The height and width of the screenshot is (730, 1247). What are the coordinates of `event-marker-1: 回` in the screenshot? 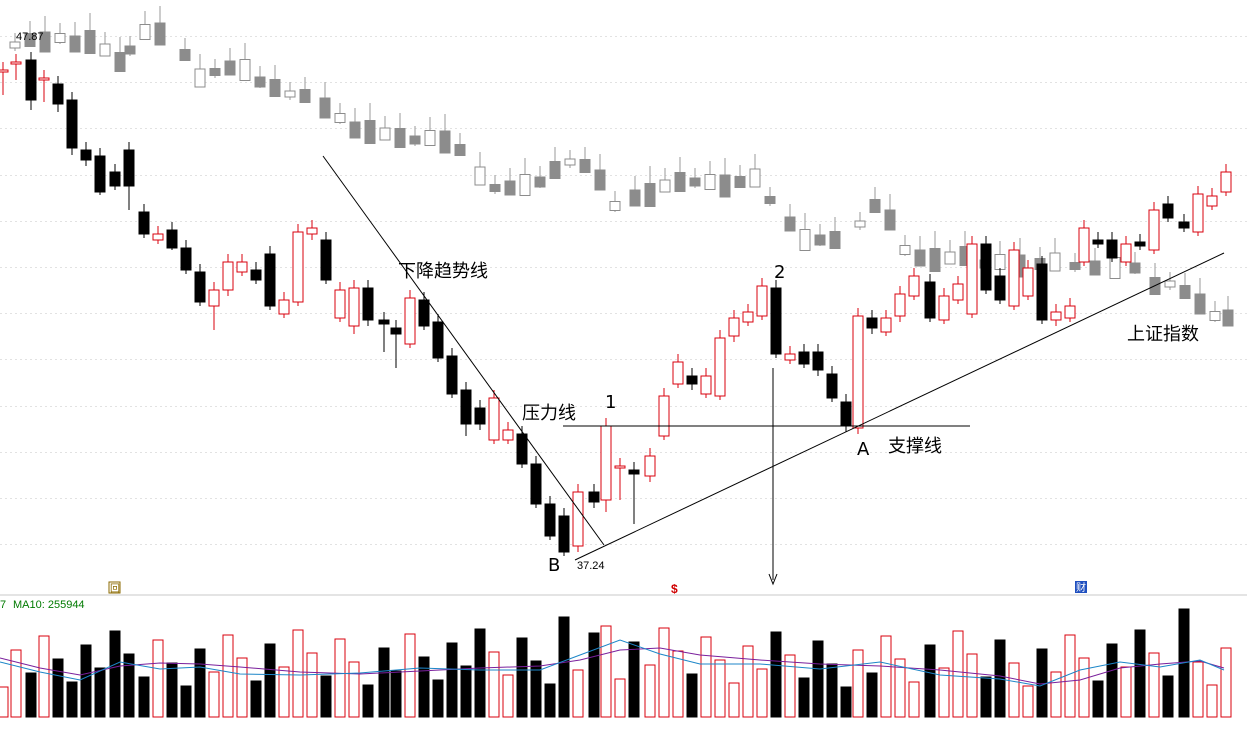 It's located at (114, 588).